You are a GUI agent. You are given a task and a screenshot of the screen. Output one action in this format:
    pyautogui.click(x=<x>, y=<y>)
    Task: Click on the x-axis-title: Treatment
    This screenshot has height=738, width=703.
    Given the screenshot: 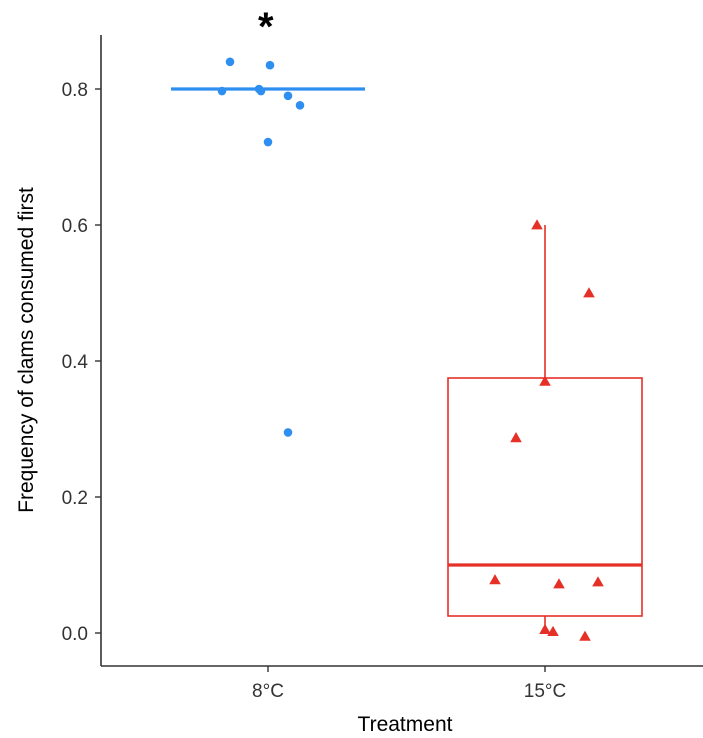 What is the action you would take?
    pyautogui.click(x=405, y=724)
    